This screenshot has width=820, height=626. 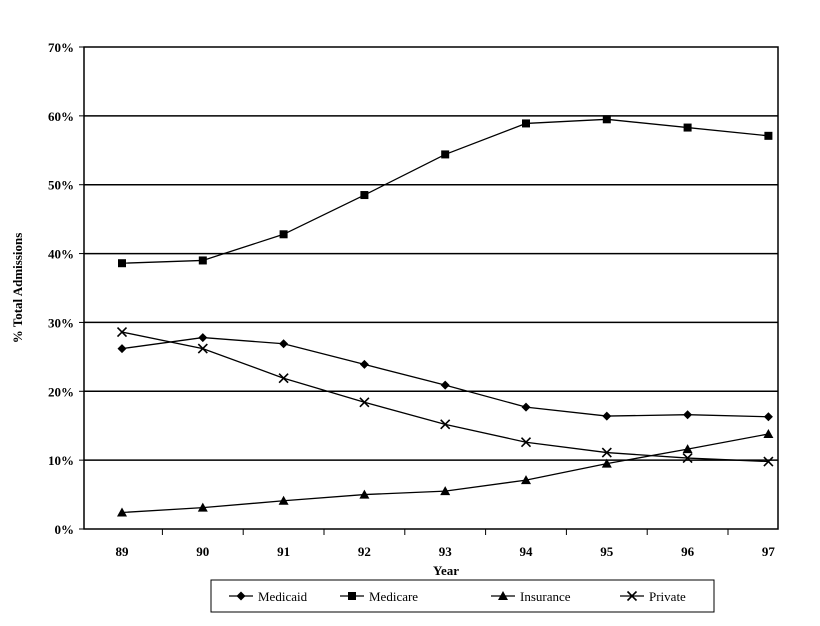 What do you see at coordinates (607, 551) in the screenshot?
I see `x-tick-label: 95` at bounding box center [607, 551].